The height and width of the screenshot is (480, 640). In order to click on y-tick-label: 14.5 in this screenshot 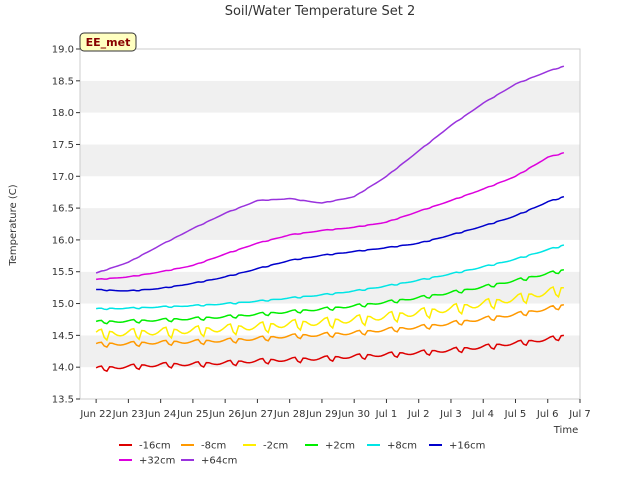, I will do `click(63, 336)`.